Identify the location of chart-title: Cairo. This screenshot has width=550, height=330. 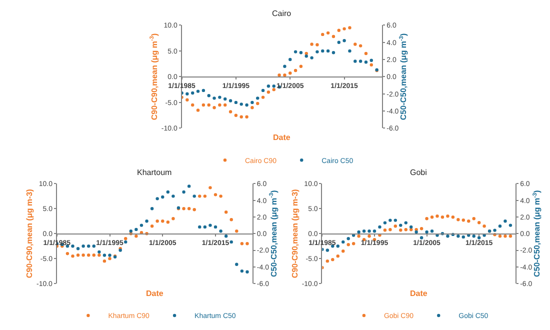
(282, 13).